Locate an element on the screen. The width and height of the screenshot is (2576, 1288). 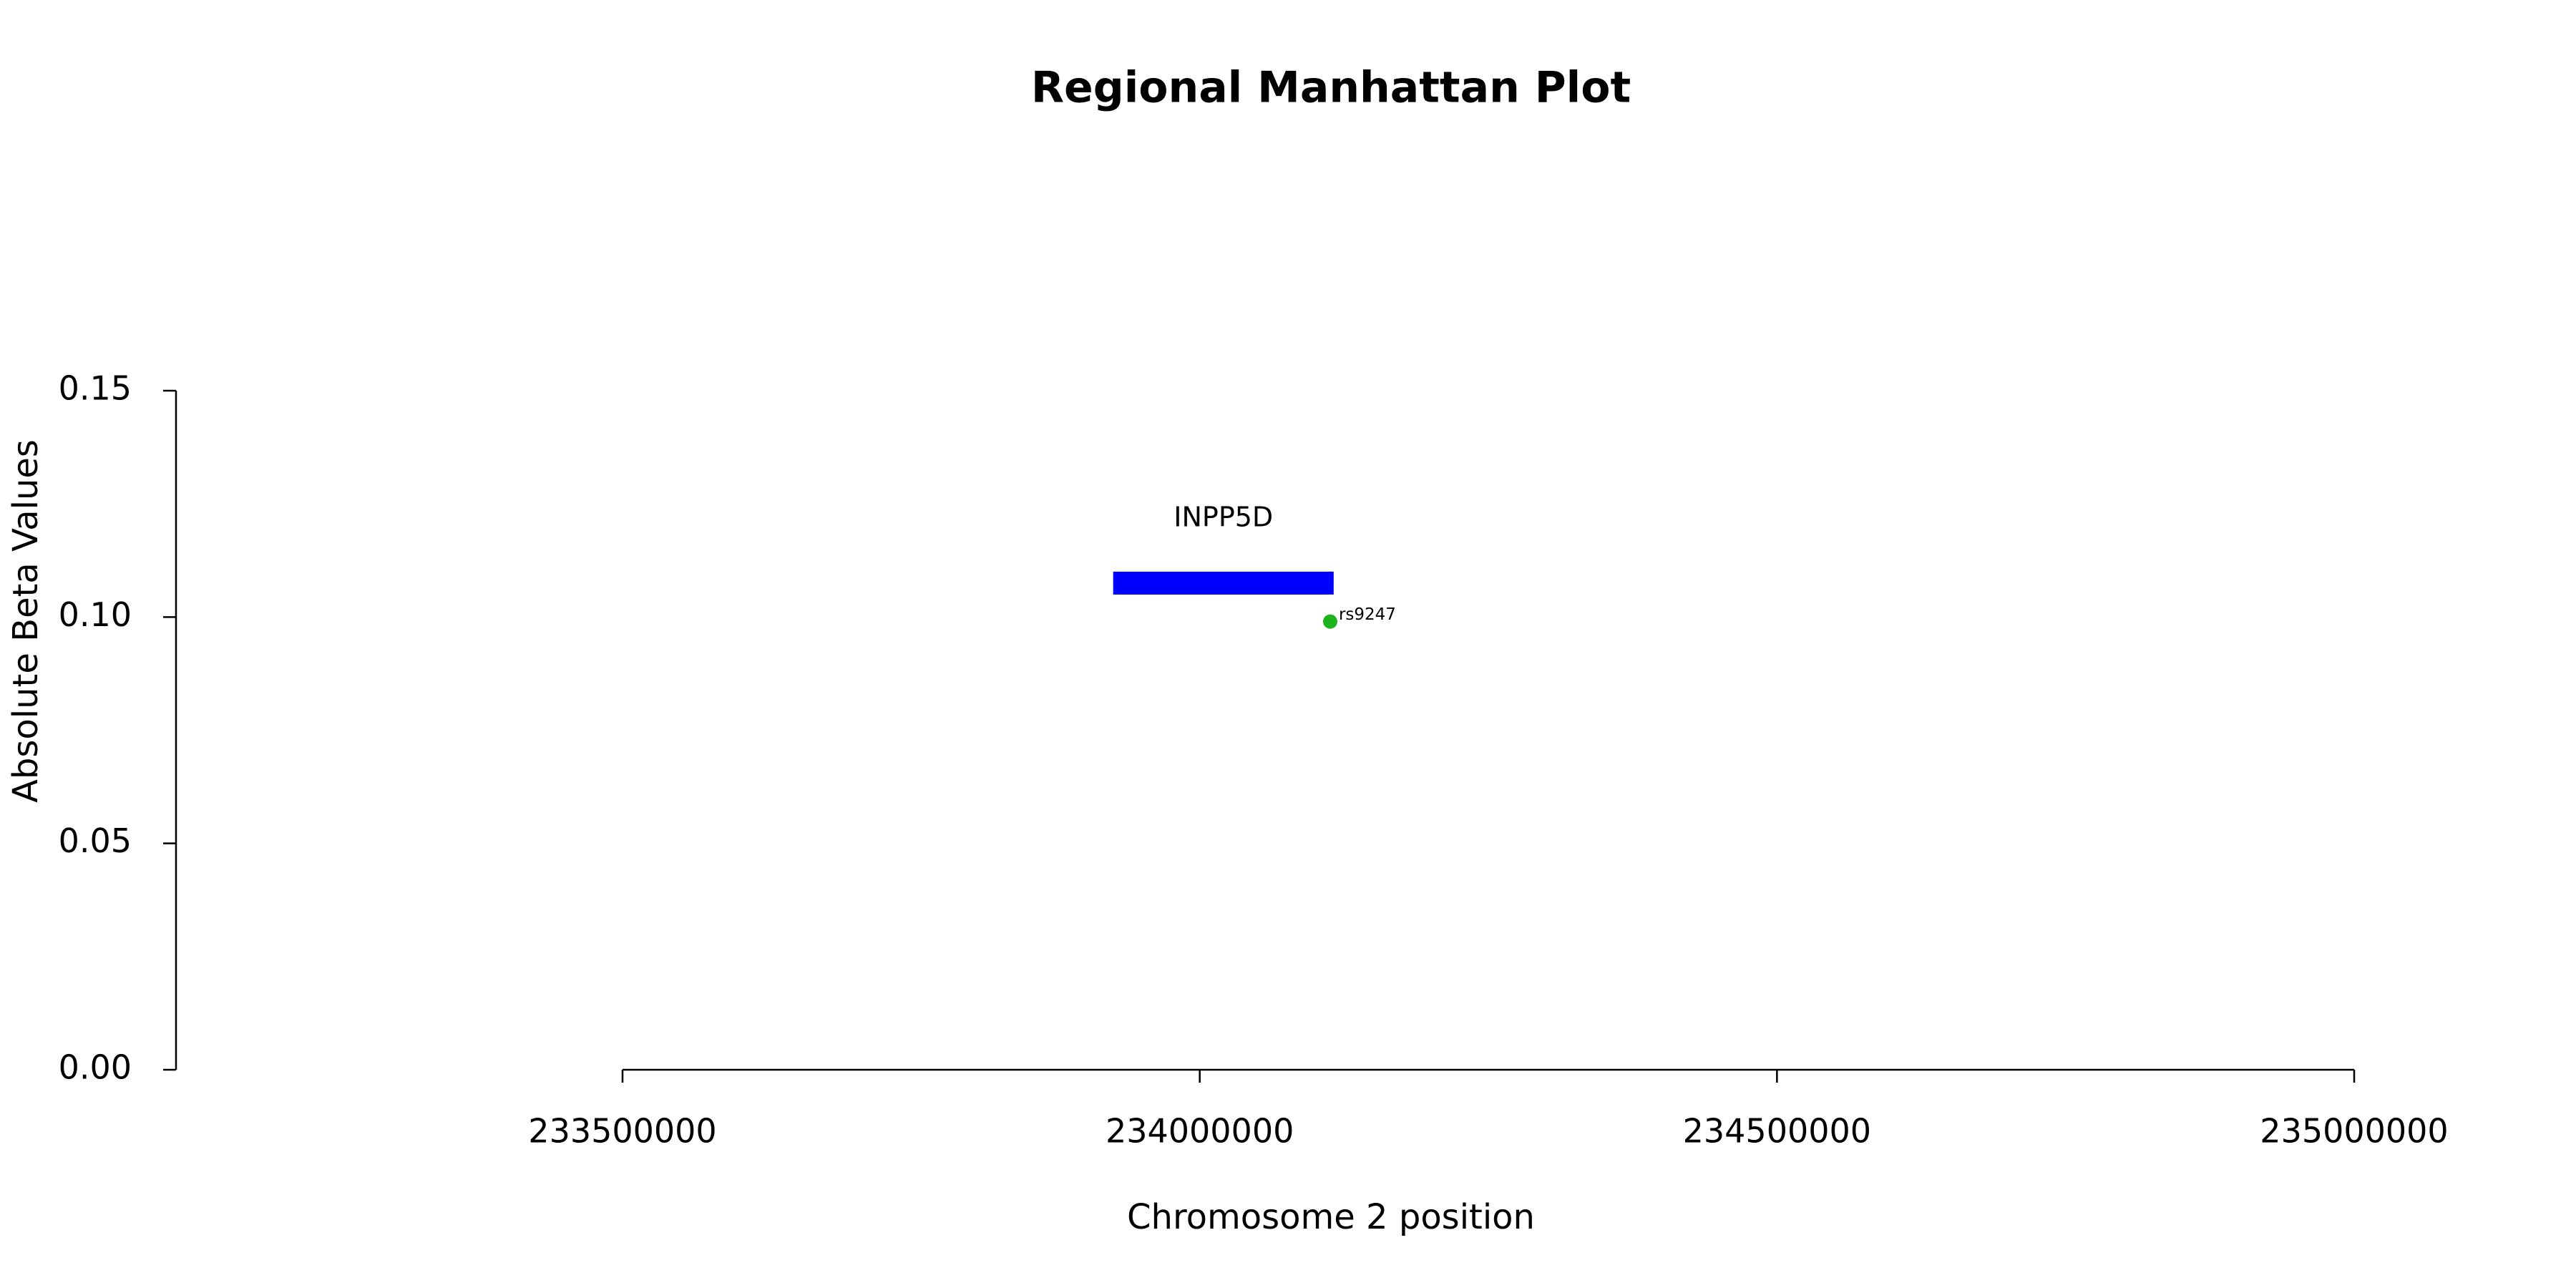
x-tick-label: 235000000 is located at coordinates (2354, 1131).